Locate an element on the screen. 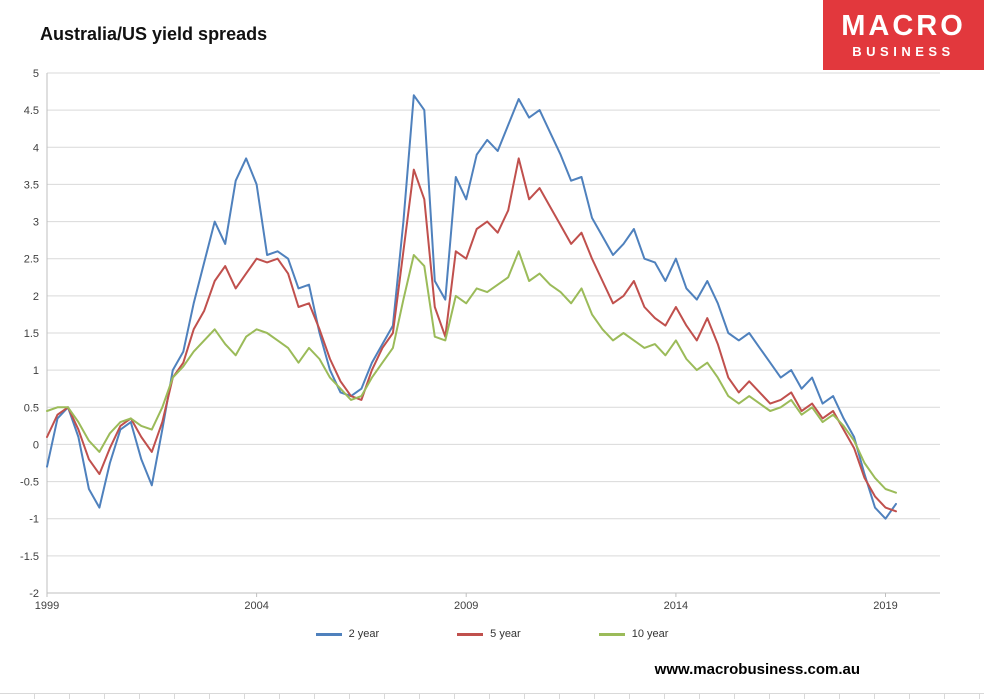 The height and width of the screenshot is (699, 984). legend-label-2-year: 2 year is located at coordinates (364, 634).